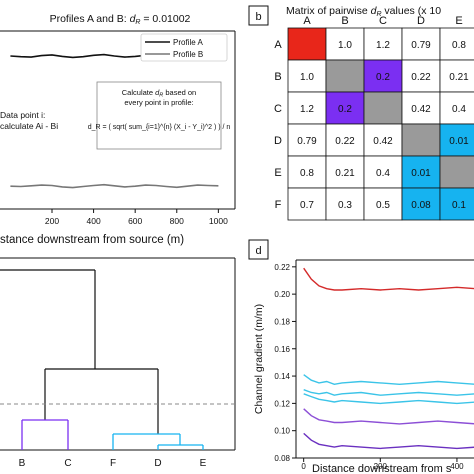 The width and height of the screenshot is (474, 474). I want to click on matrix-col-label: E, so click(458, 21).